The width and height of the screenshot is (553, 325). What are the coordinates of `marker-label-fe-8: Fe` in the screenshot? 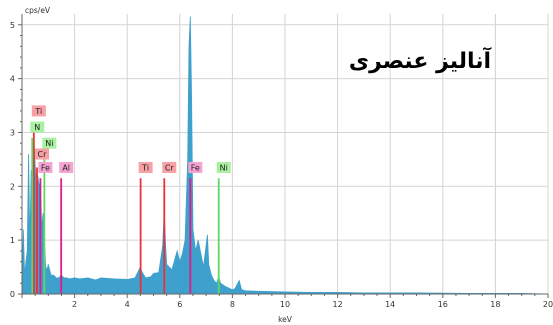 It's located at (195, 167).